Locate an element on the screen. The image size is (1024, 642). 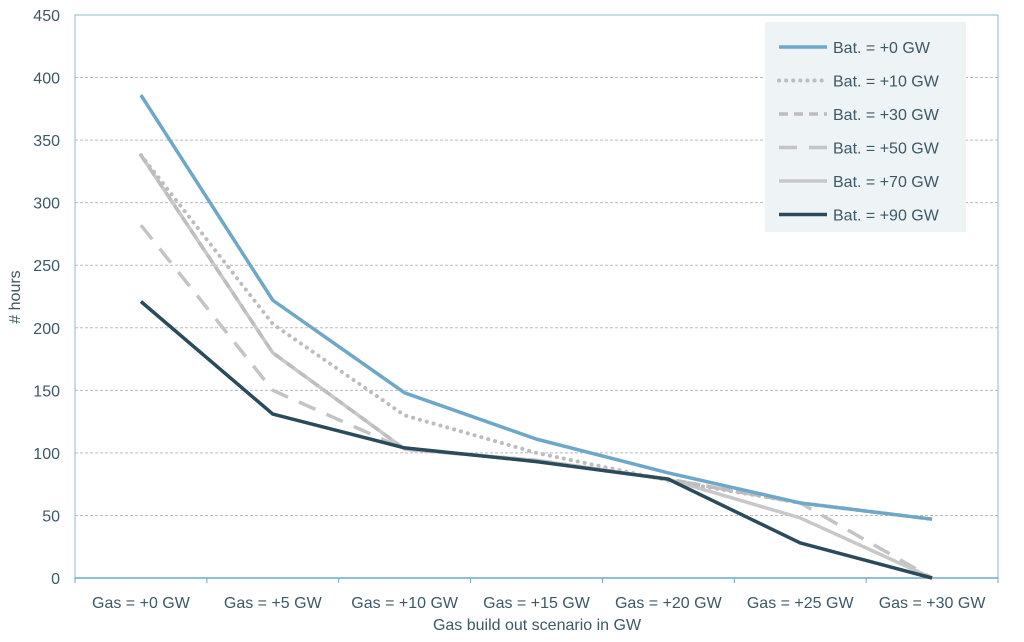
legend-label: Bat. = +30 GW is located at coordinates (886, 115).